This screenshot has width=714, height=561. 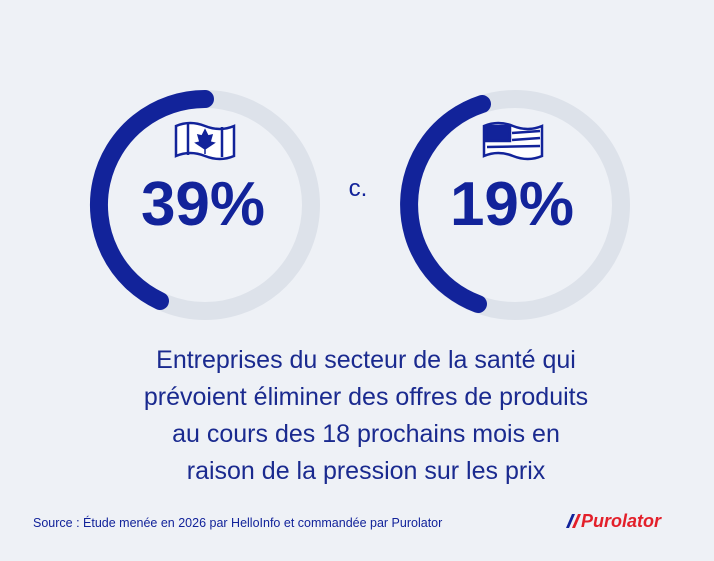 I want to click on separator: c., so click(x=358, y=188).